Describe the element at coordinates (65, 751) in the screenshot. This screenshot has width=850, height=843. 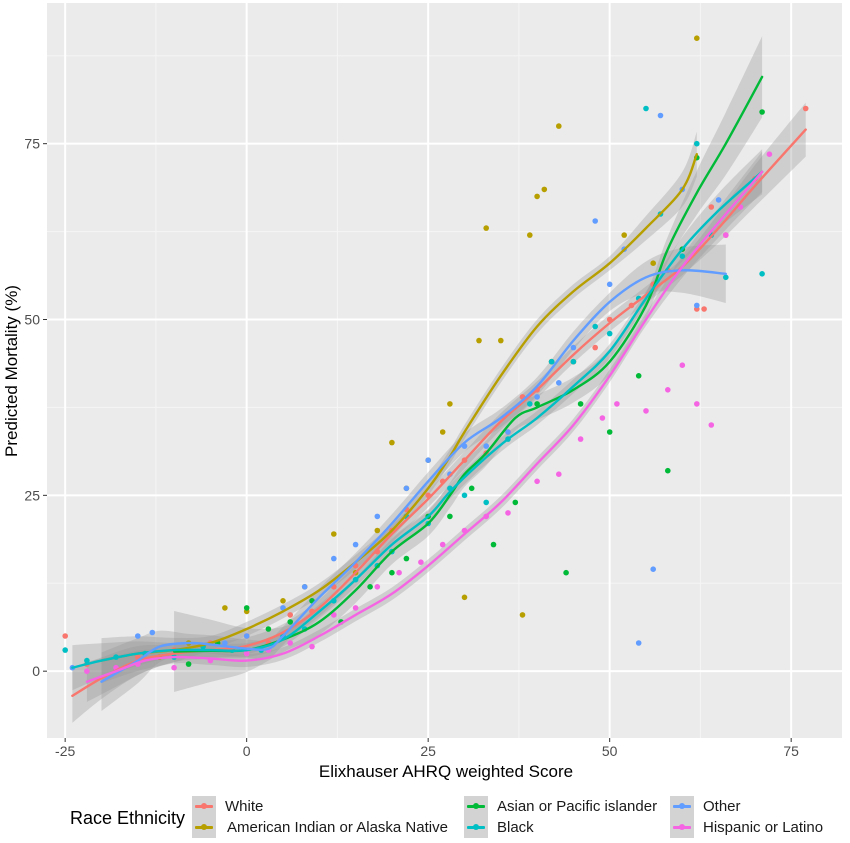
I see `x-tick-label: -25` at that location.